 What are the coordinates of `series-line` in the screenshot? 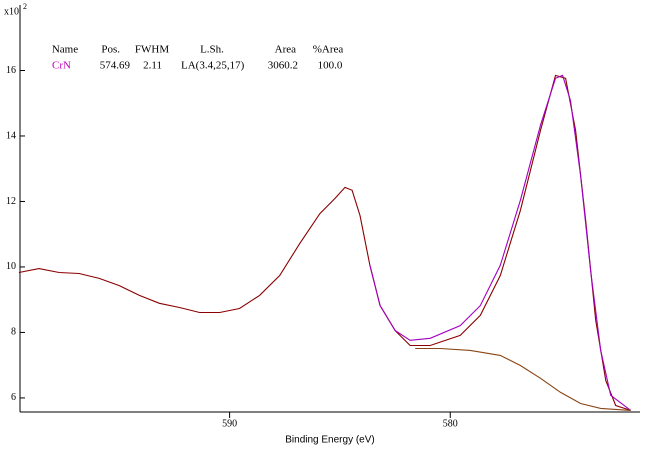 It's located at (523, 379).